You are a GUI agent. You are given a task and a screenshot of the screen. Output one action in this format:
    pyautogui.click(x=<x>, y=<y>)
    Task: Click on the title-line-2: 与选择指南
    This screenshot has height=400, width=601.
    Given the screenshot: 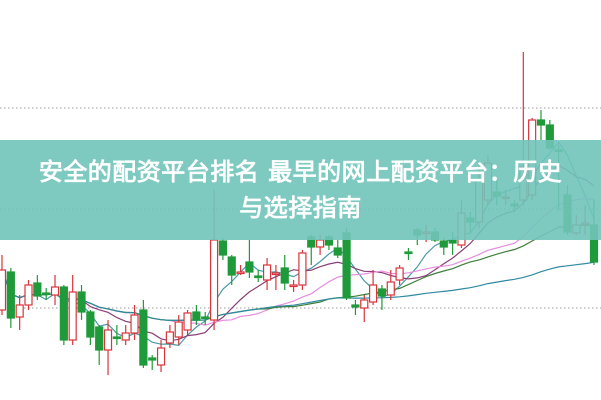 What is the action you would take?
    pyautogui.click(x=300, y=208)
    